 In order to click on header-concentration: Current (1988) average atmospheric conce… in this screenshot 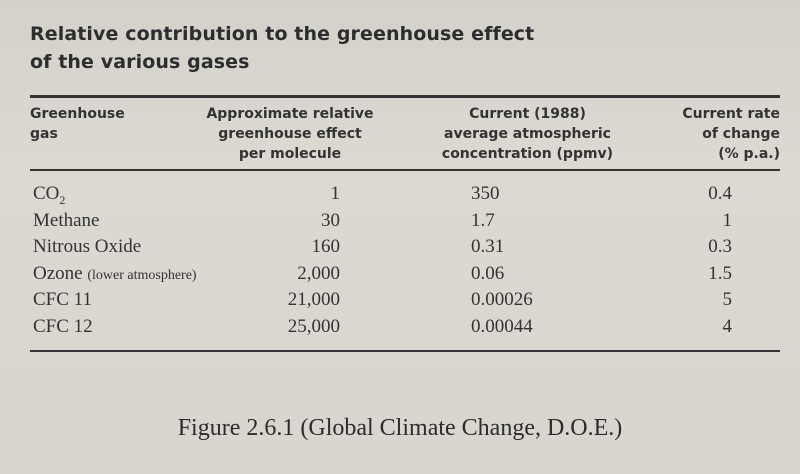, I will do `click(527, 134)`.